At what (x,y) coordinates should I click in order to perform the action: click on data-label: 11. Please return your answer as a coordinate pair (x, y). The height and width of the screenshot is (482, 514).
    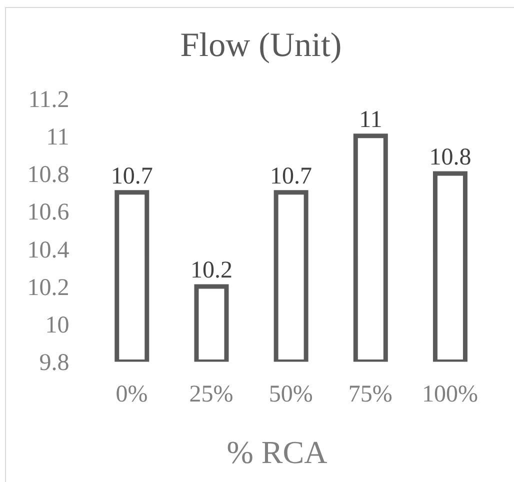
    Looking at the image, I should click on (370, 119).